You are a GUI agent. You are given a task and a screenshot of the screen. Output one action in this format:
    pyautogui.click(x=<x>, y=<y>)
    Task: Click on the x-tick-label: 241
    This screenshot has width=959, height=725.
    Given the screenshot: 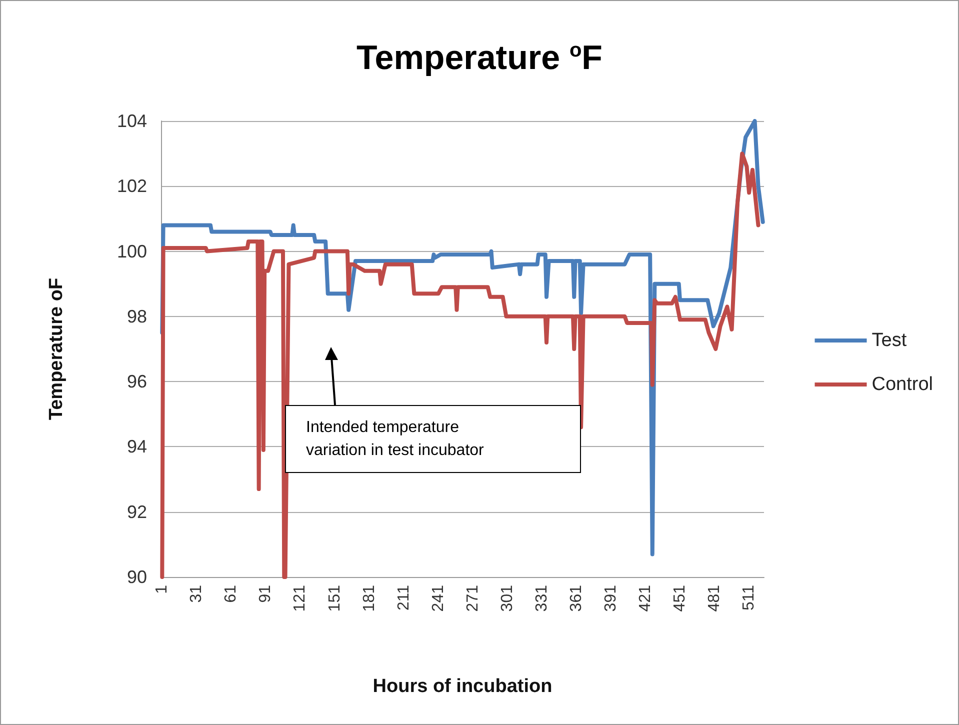 What is the action you would take?
    pyautogui.click(x=438, y=598)
    